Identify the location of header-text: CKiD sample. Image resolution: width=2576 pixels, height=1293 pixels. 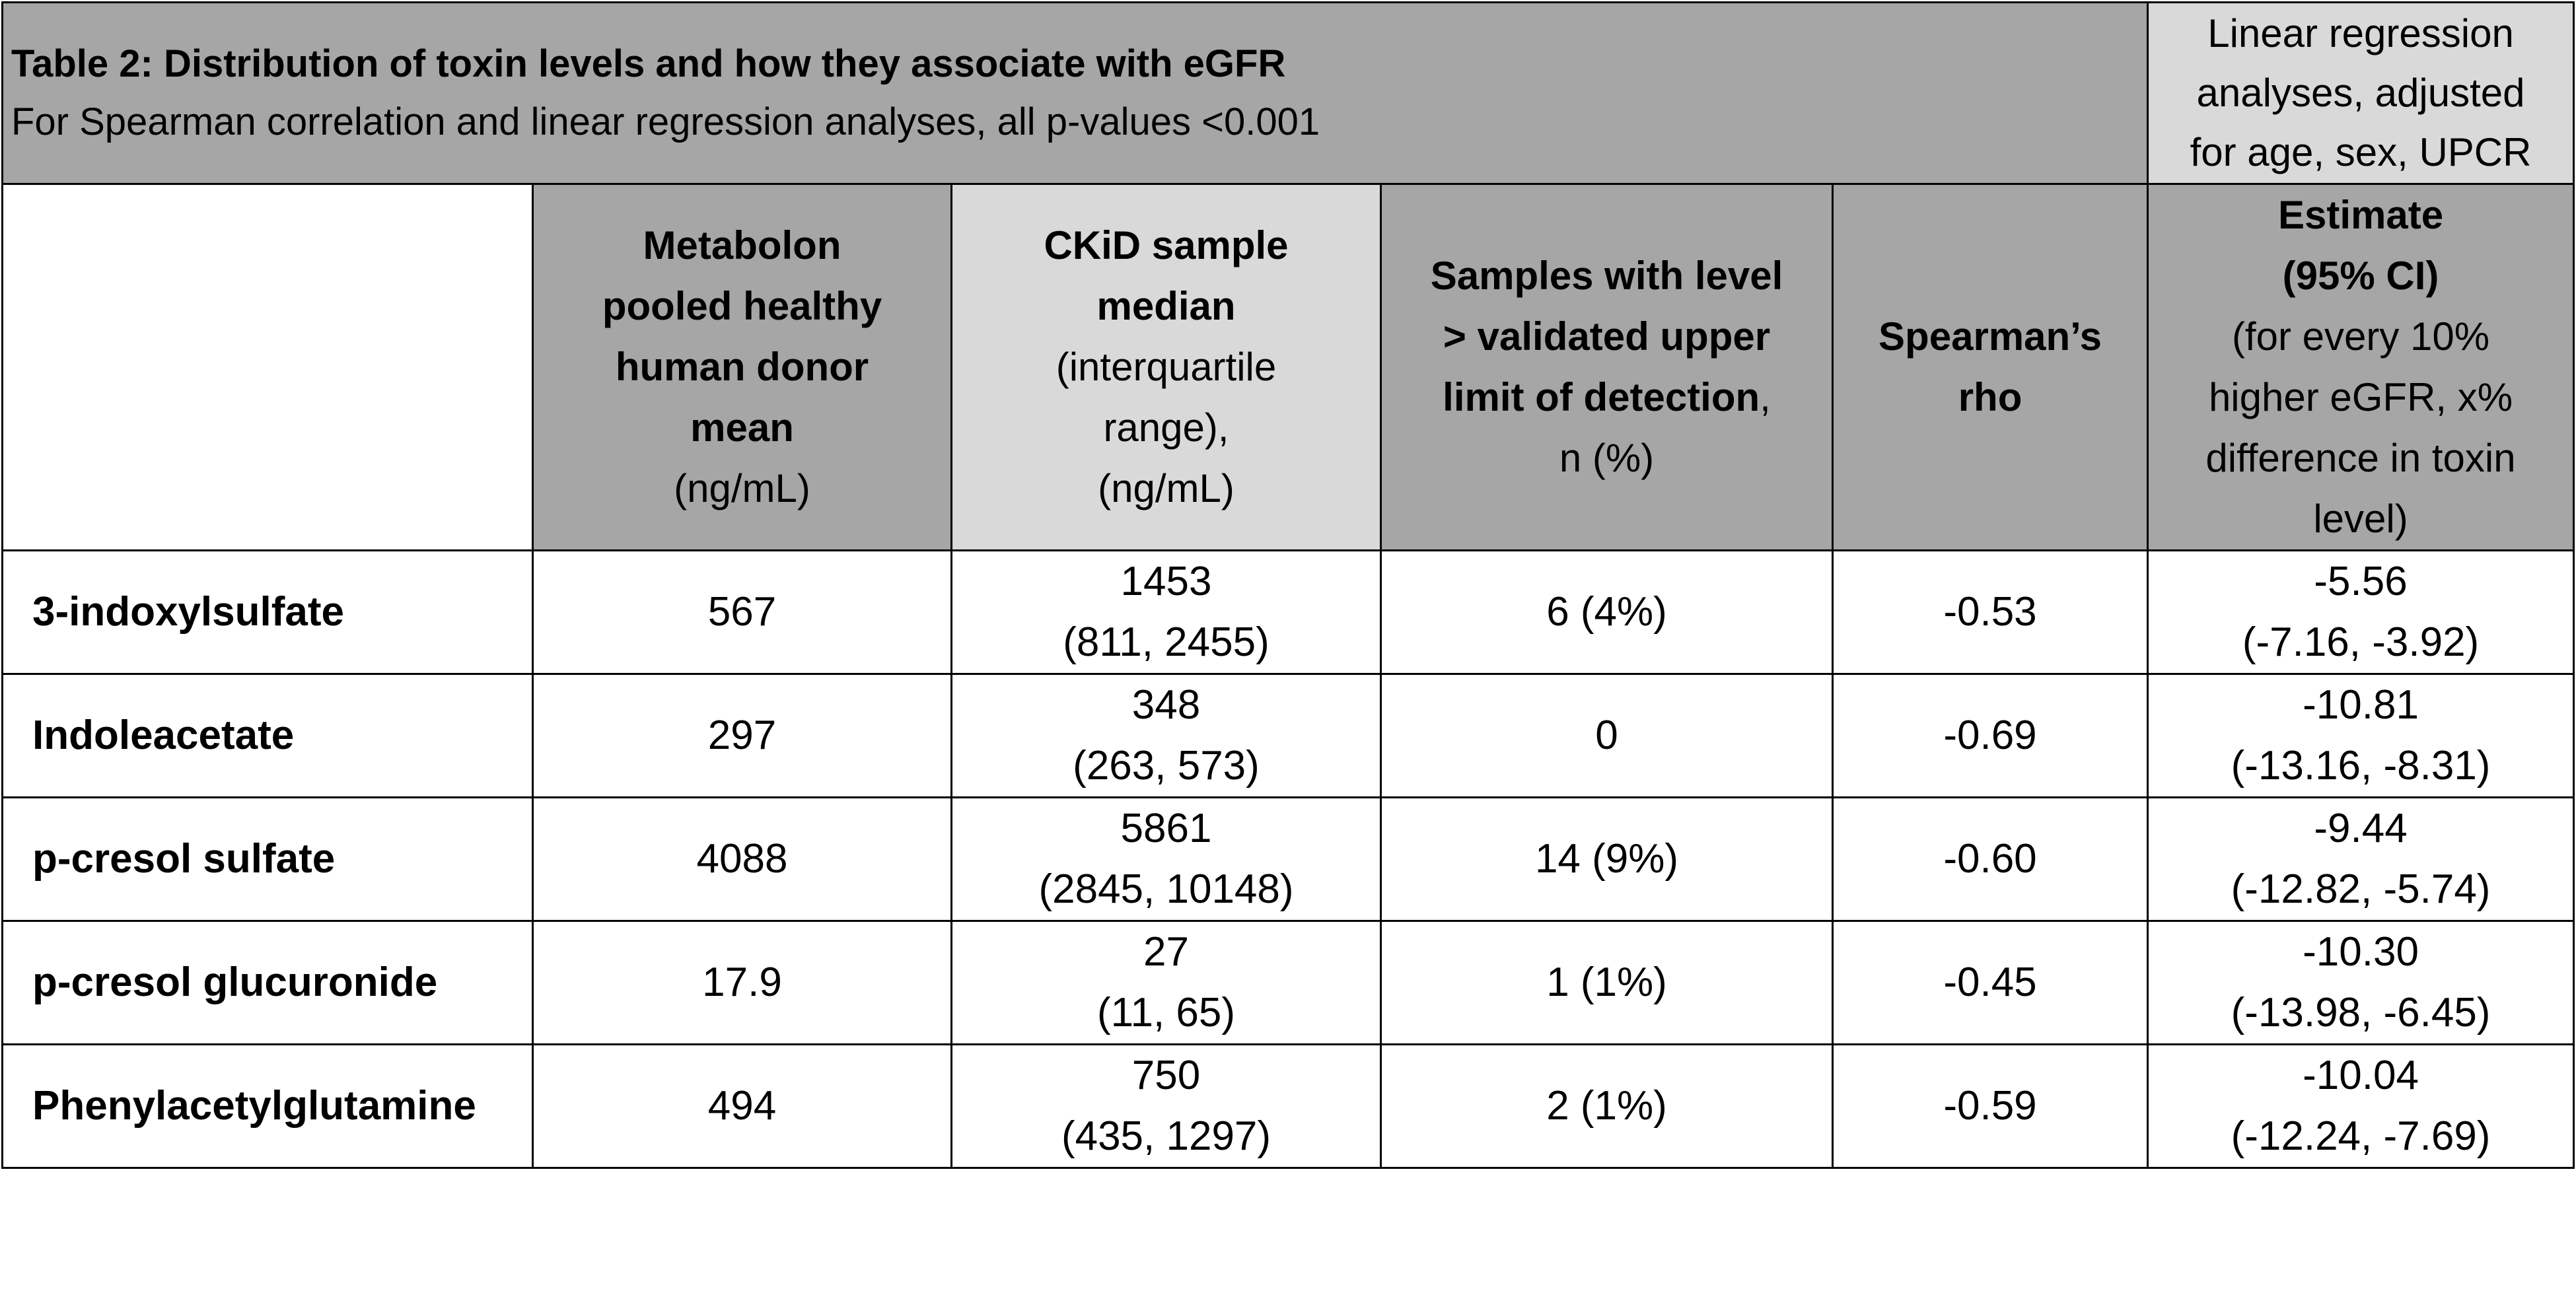
(1167, 245).